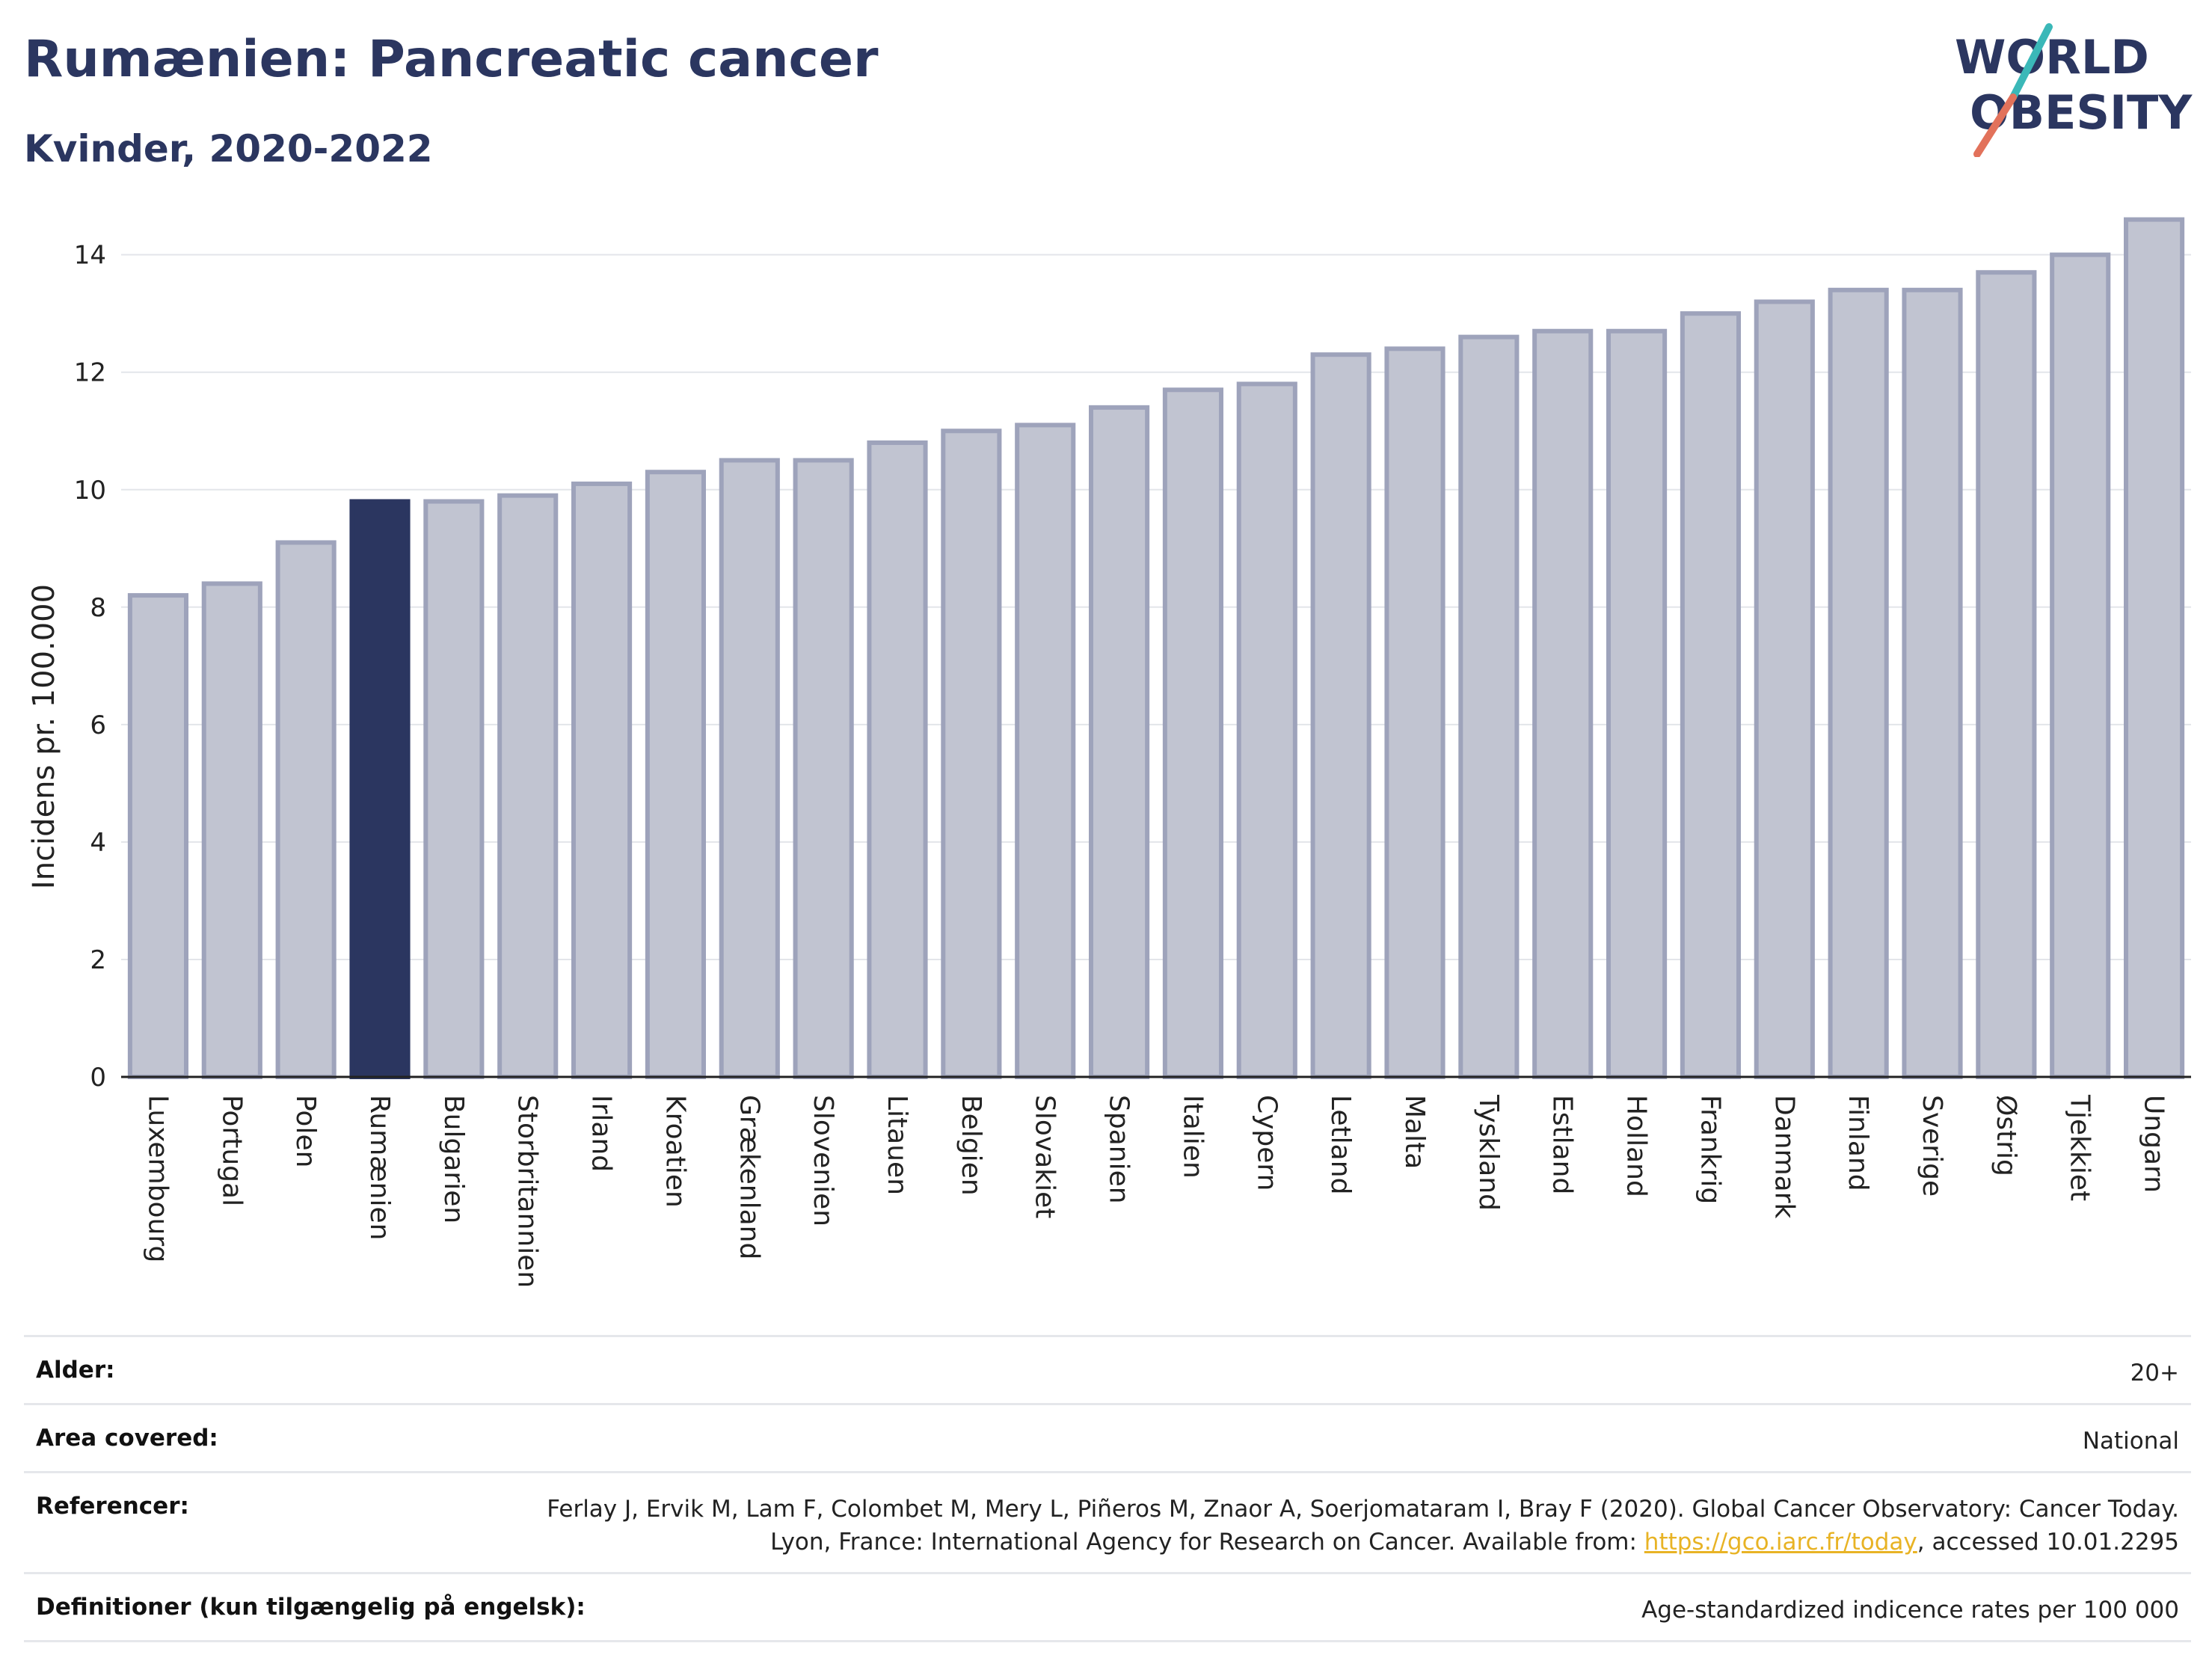  I want to click on x-tick-label-27: Ungarn, so click(2154, 1144).